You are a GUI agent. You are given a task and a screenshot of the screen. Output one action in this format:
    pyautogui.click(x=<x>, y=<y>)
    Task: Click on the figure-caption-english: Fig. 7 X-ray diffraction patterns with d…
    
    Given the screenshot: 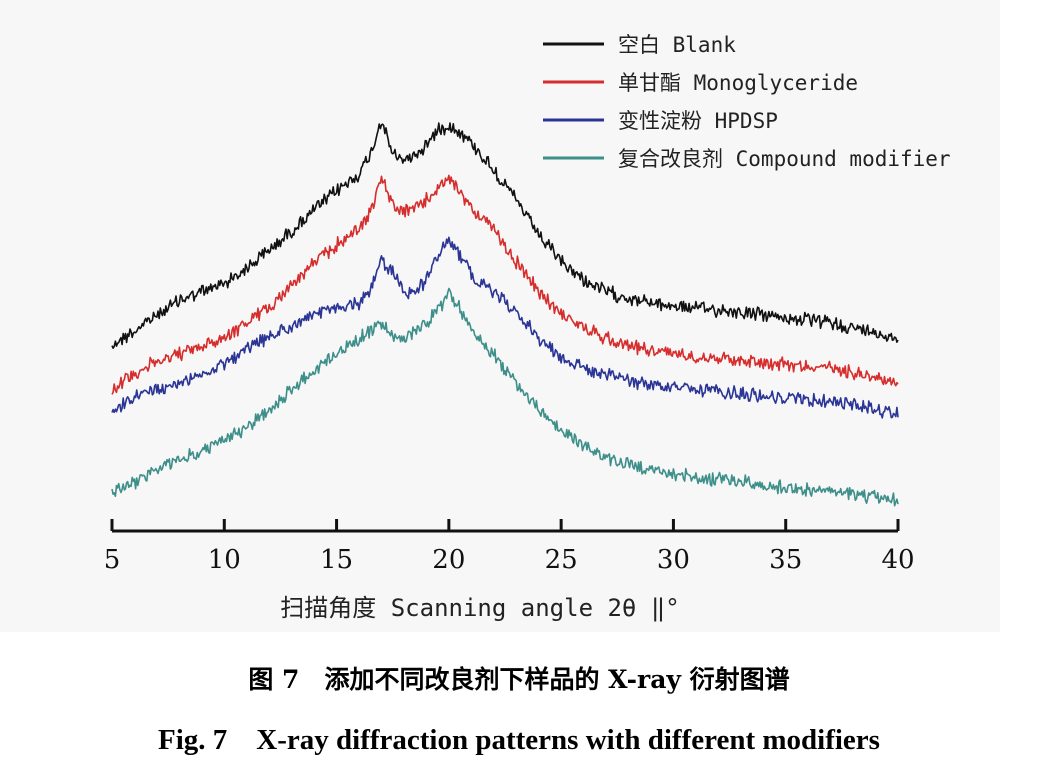 What is the action you would take?
    pyautogui.click(x=519, y=740)
    